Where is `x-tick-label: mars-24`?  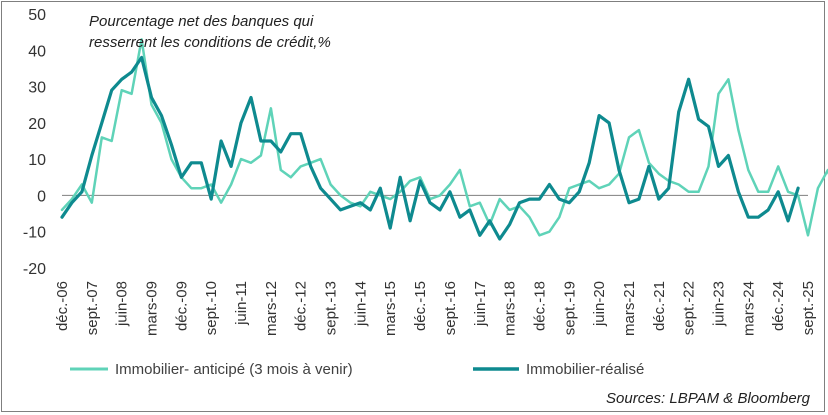 x-tick-label: mars-24 is located at coordinates (748, 308).